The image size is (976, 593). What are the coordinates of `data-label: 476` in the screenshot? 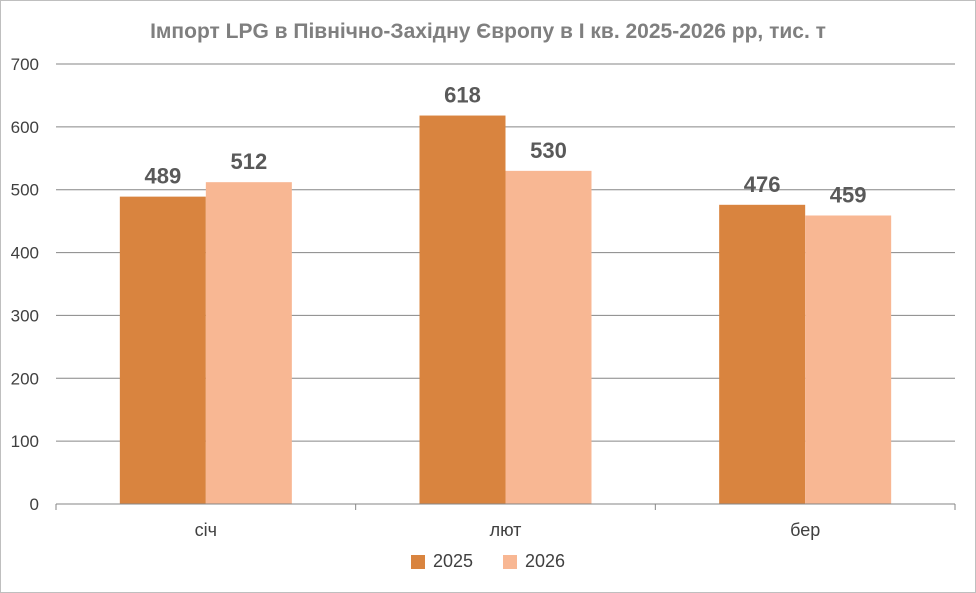 It's located at (762, 184).